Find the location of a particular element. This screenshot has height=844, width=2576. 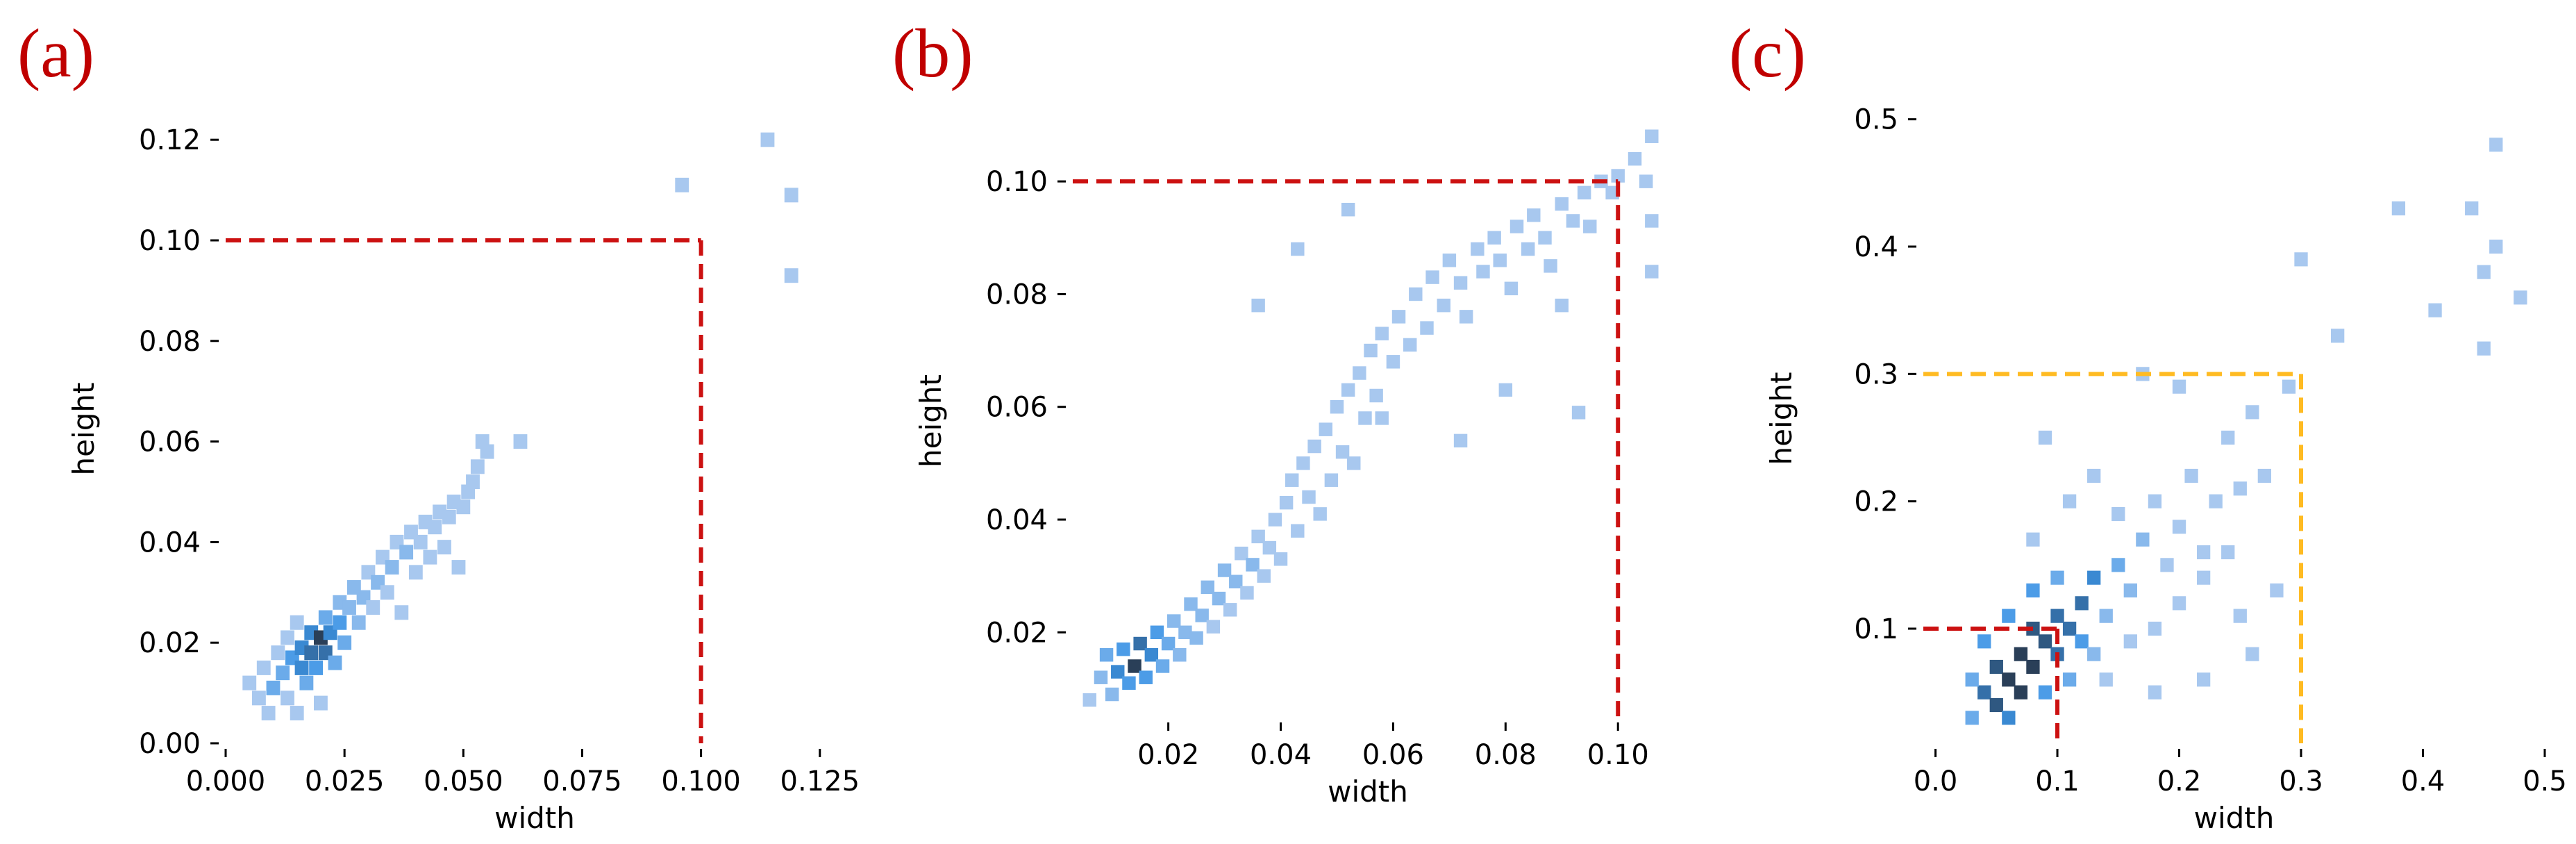

panel-letter: (b) is located at coordinates (932, 53).